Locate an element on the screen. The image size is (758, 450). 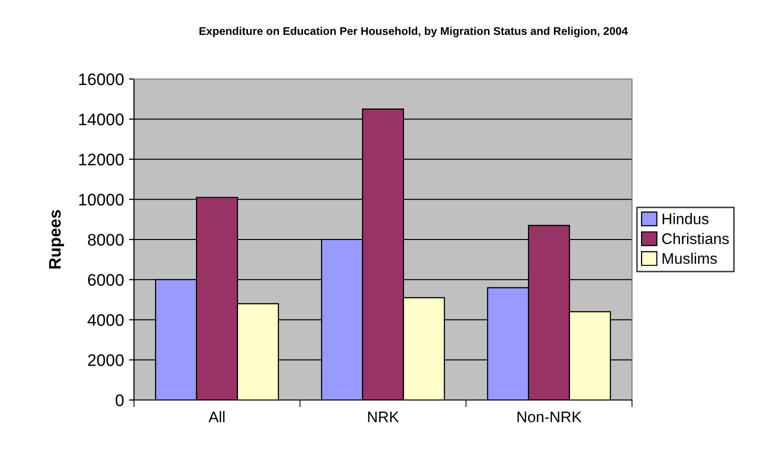
legend-label: Christians is located at coordinates (695, 238).